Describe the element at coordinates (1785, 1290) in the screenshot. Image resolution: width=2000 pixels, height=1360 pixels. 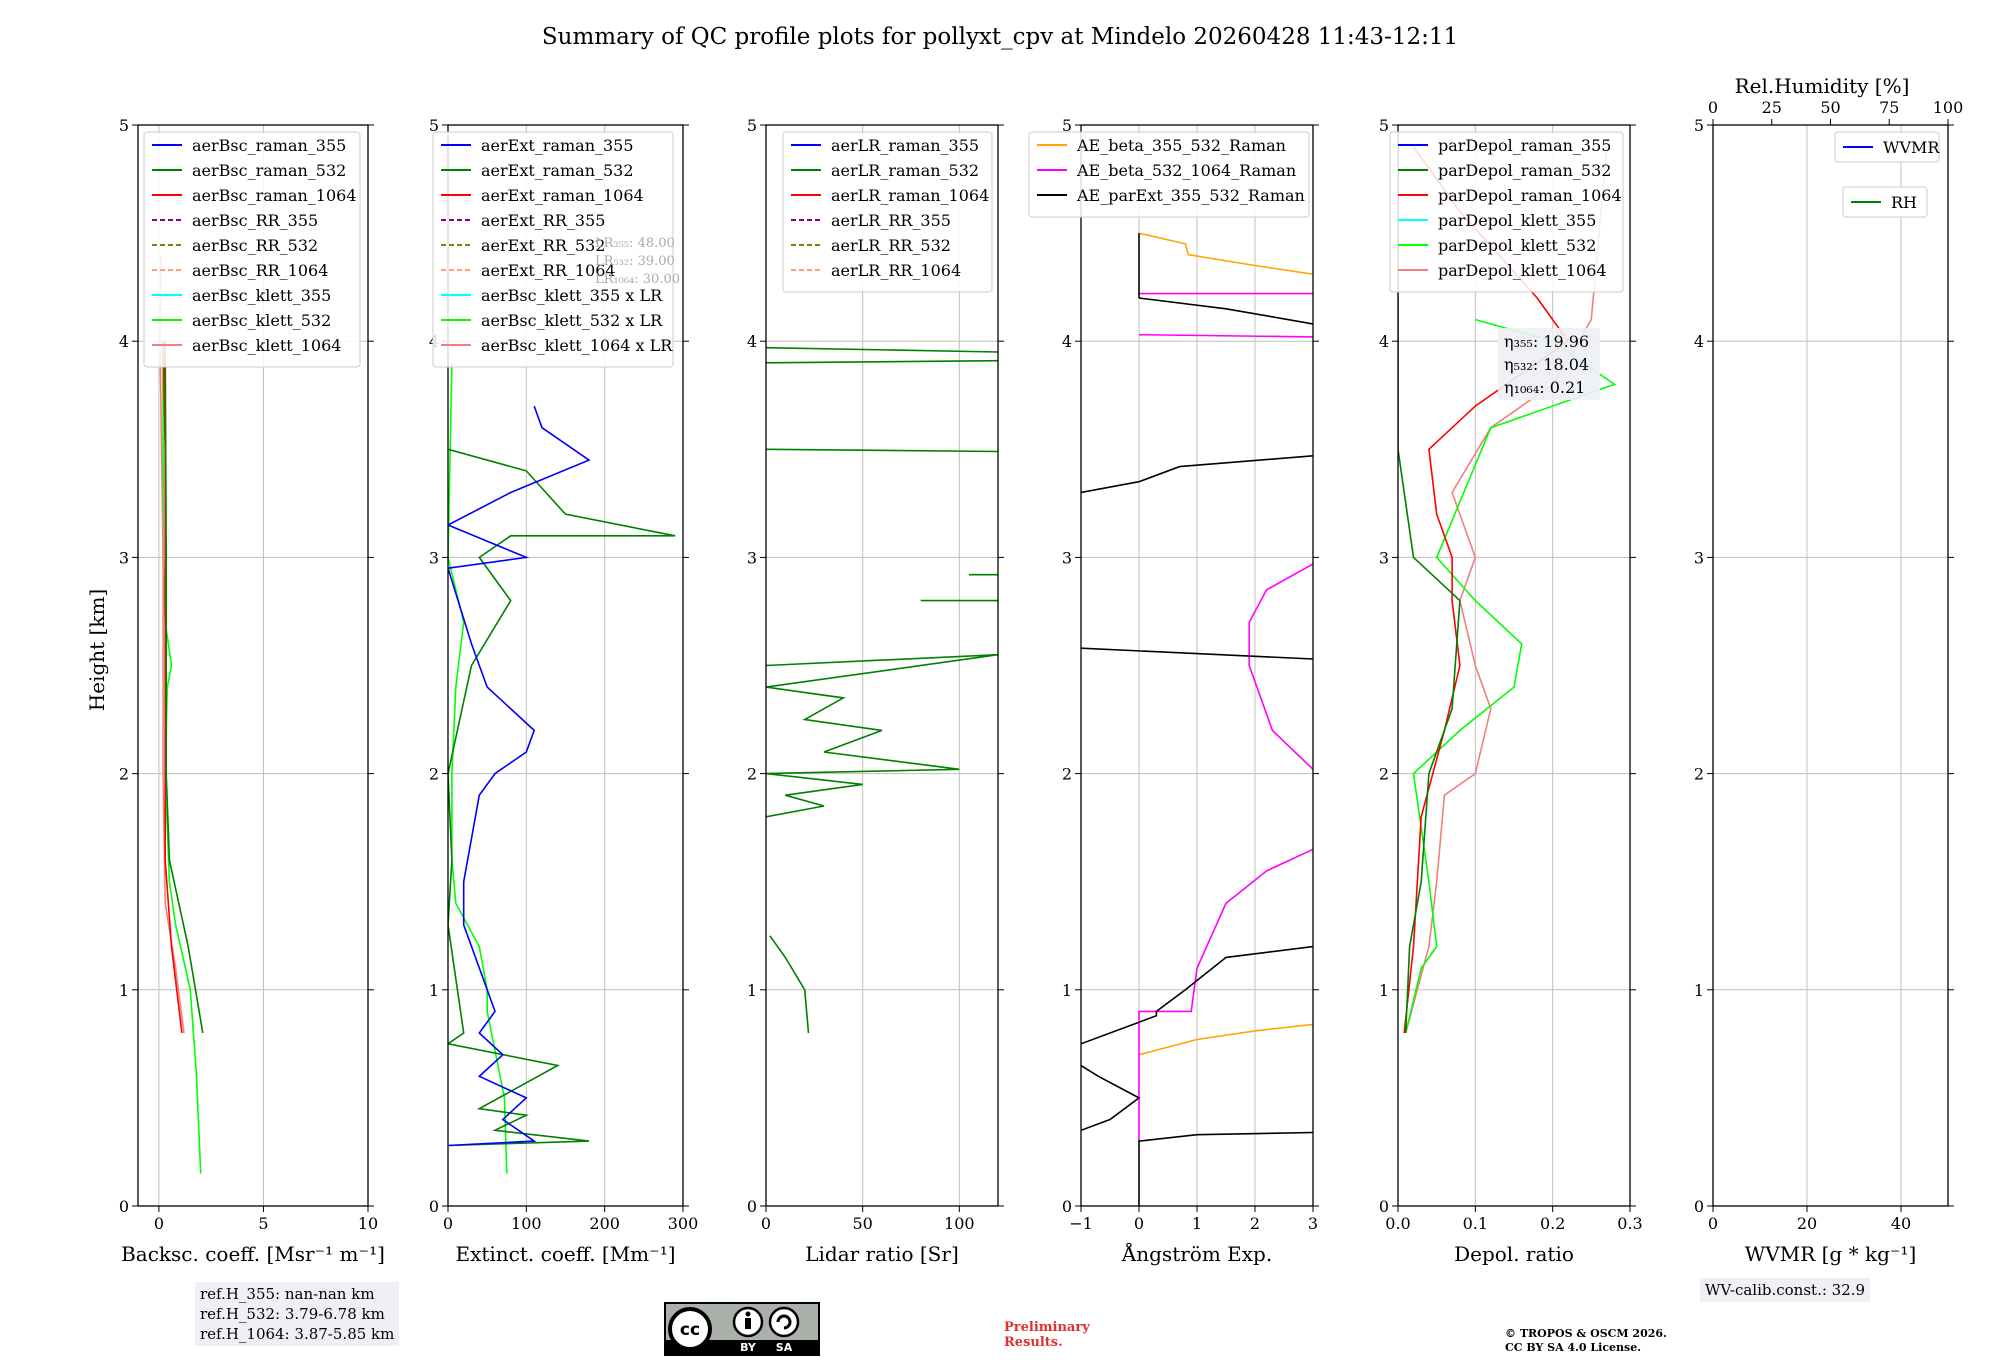
I see `wv-calib-const: WV-calib.const.: 32.9` at that location.